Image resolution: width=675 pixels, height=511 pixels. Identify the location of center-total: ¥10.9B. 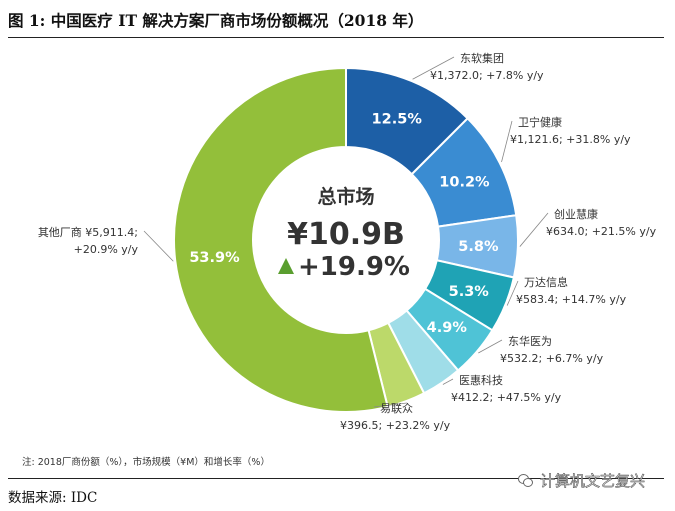
(346, 234).